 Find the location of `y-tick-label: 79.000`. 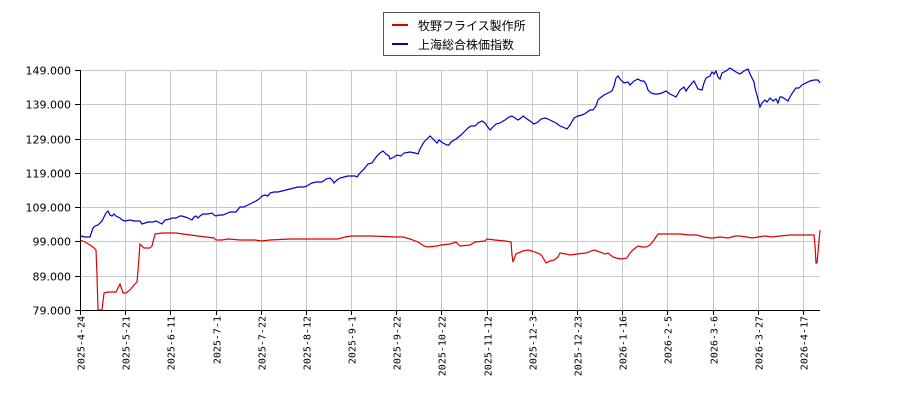

y-tick-label: 79.000 is located at coordinates (52, 311).